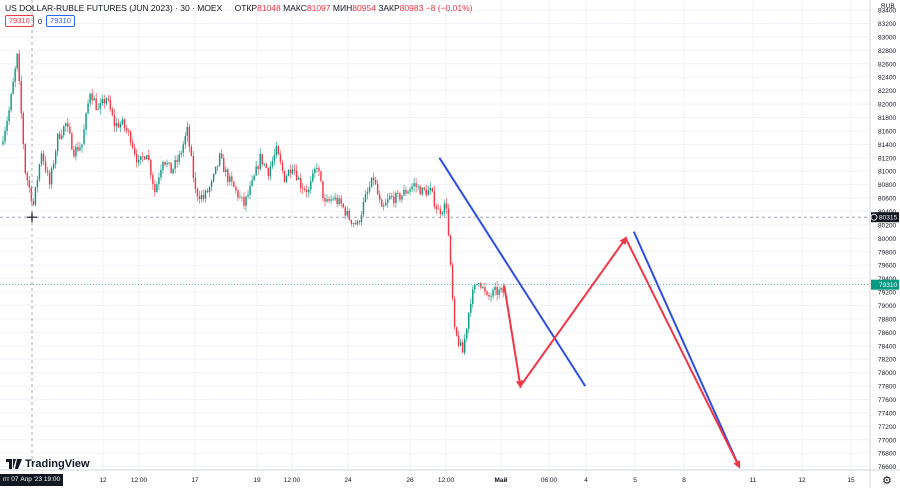 The width and height of the screenshot is (900, 488). Describe the element at coordinates (874, 217) in the screenshot. I see `add-alert-icon` at that location.